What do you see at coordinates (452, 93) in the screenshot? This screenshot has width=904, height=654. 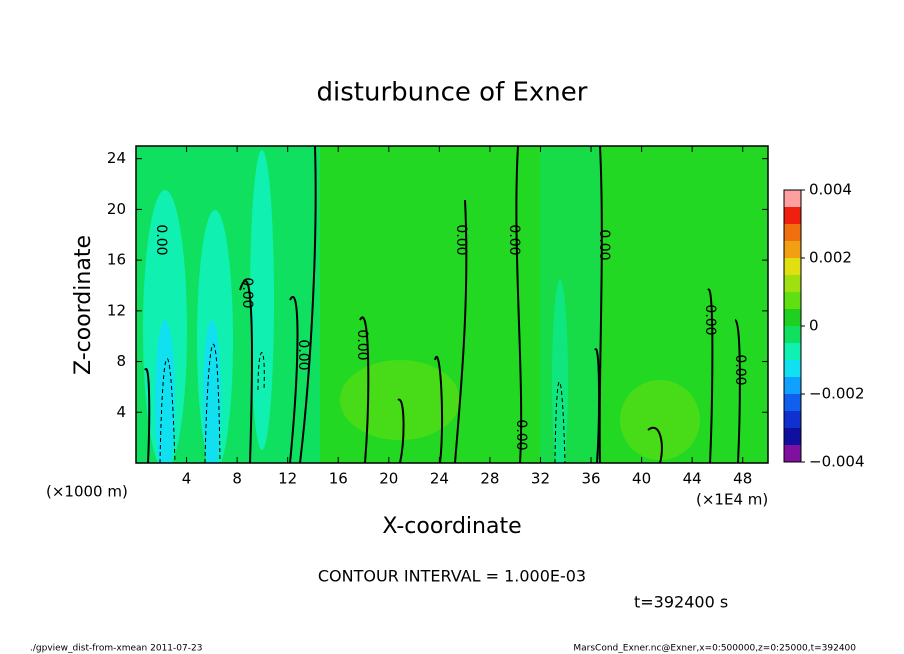 I see `chart-title: disturbunce of Exner` at bounding box center [452, 93].